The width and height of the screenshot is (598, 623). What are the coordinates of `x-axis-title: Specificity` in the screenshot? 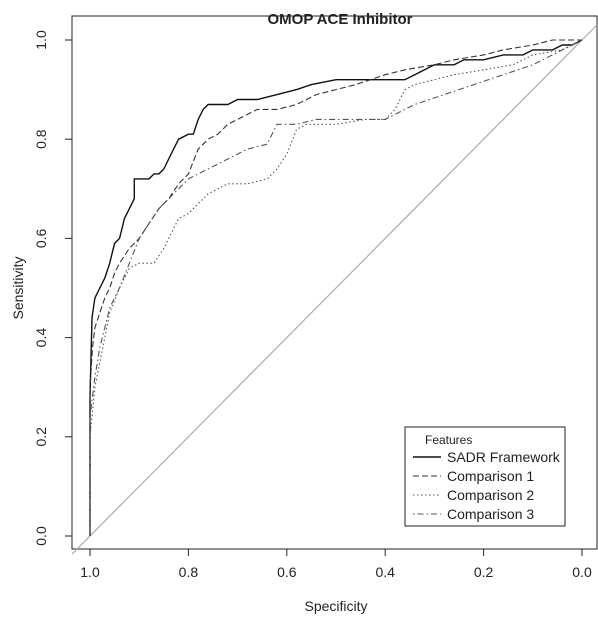 It's located at (335, 606).